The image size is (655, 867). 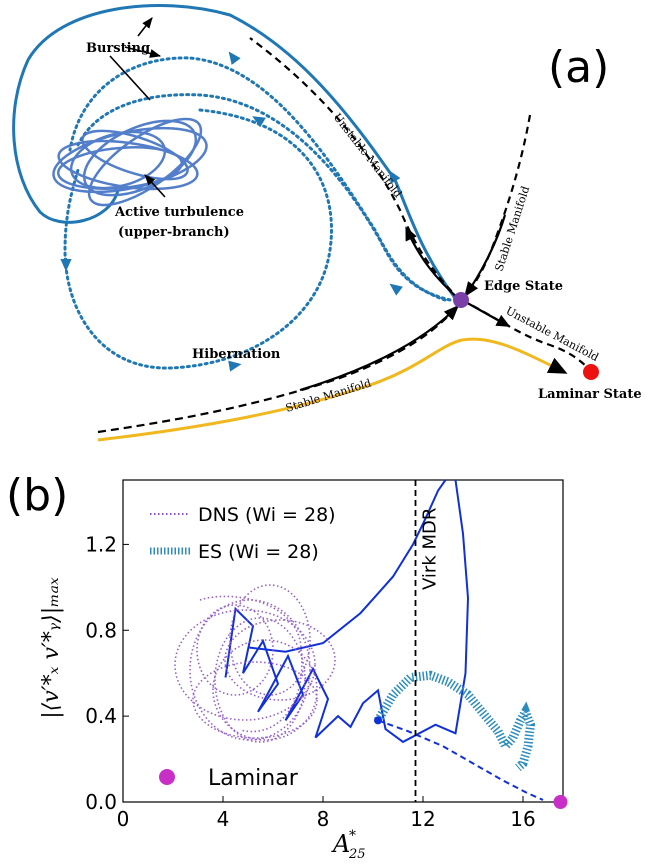 I want to click on stable-manifold-lower-solid, so click(x=379, y=348).